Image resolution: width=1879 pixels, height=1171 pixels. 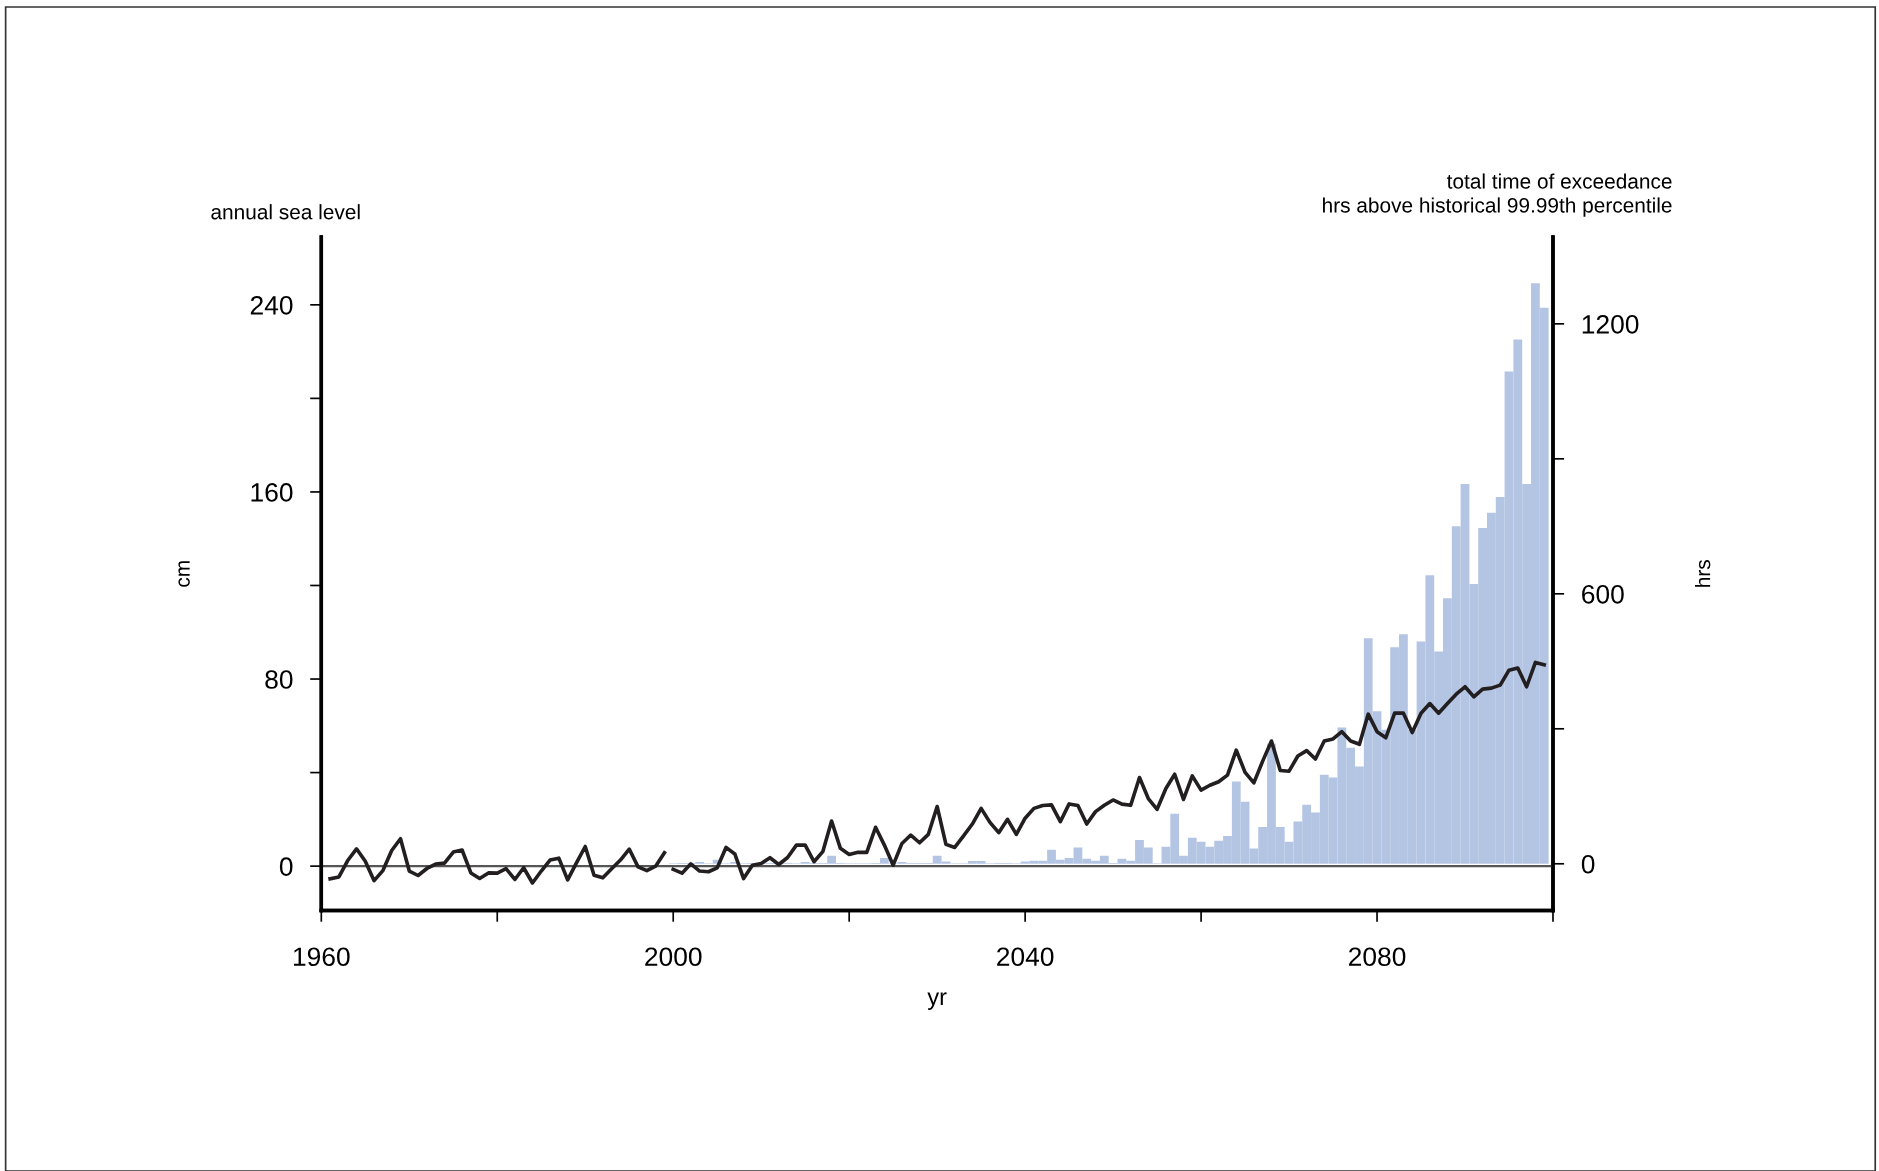 I want to click on text: annual sea level, so click(x=285, y=212).